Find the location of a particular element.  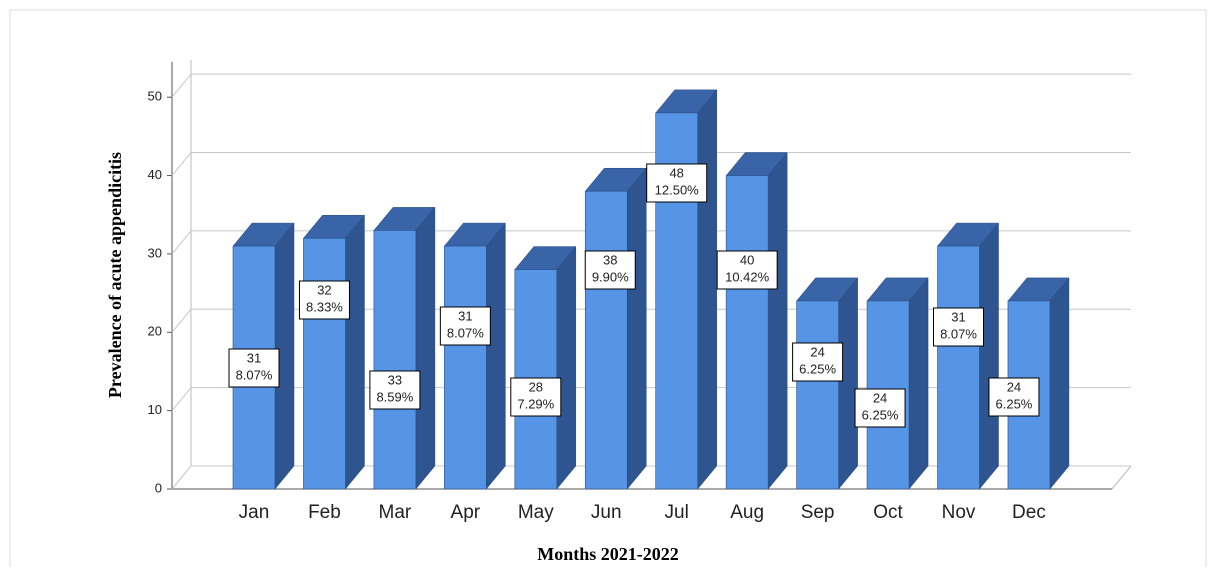

data-label: 38 is located at coordinates (610, 259).